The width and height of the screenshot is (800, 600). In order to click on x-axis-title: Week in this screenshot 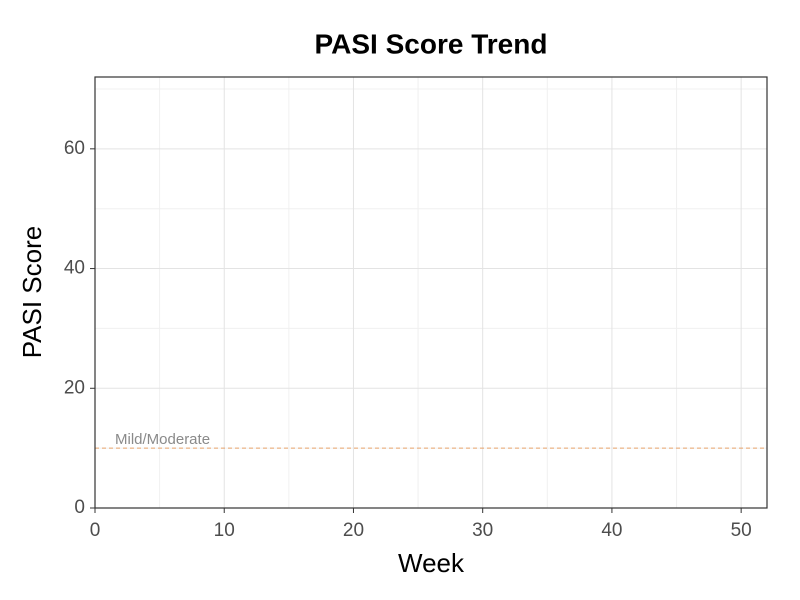, I will do `click(431, 563)`.